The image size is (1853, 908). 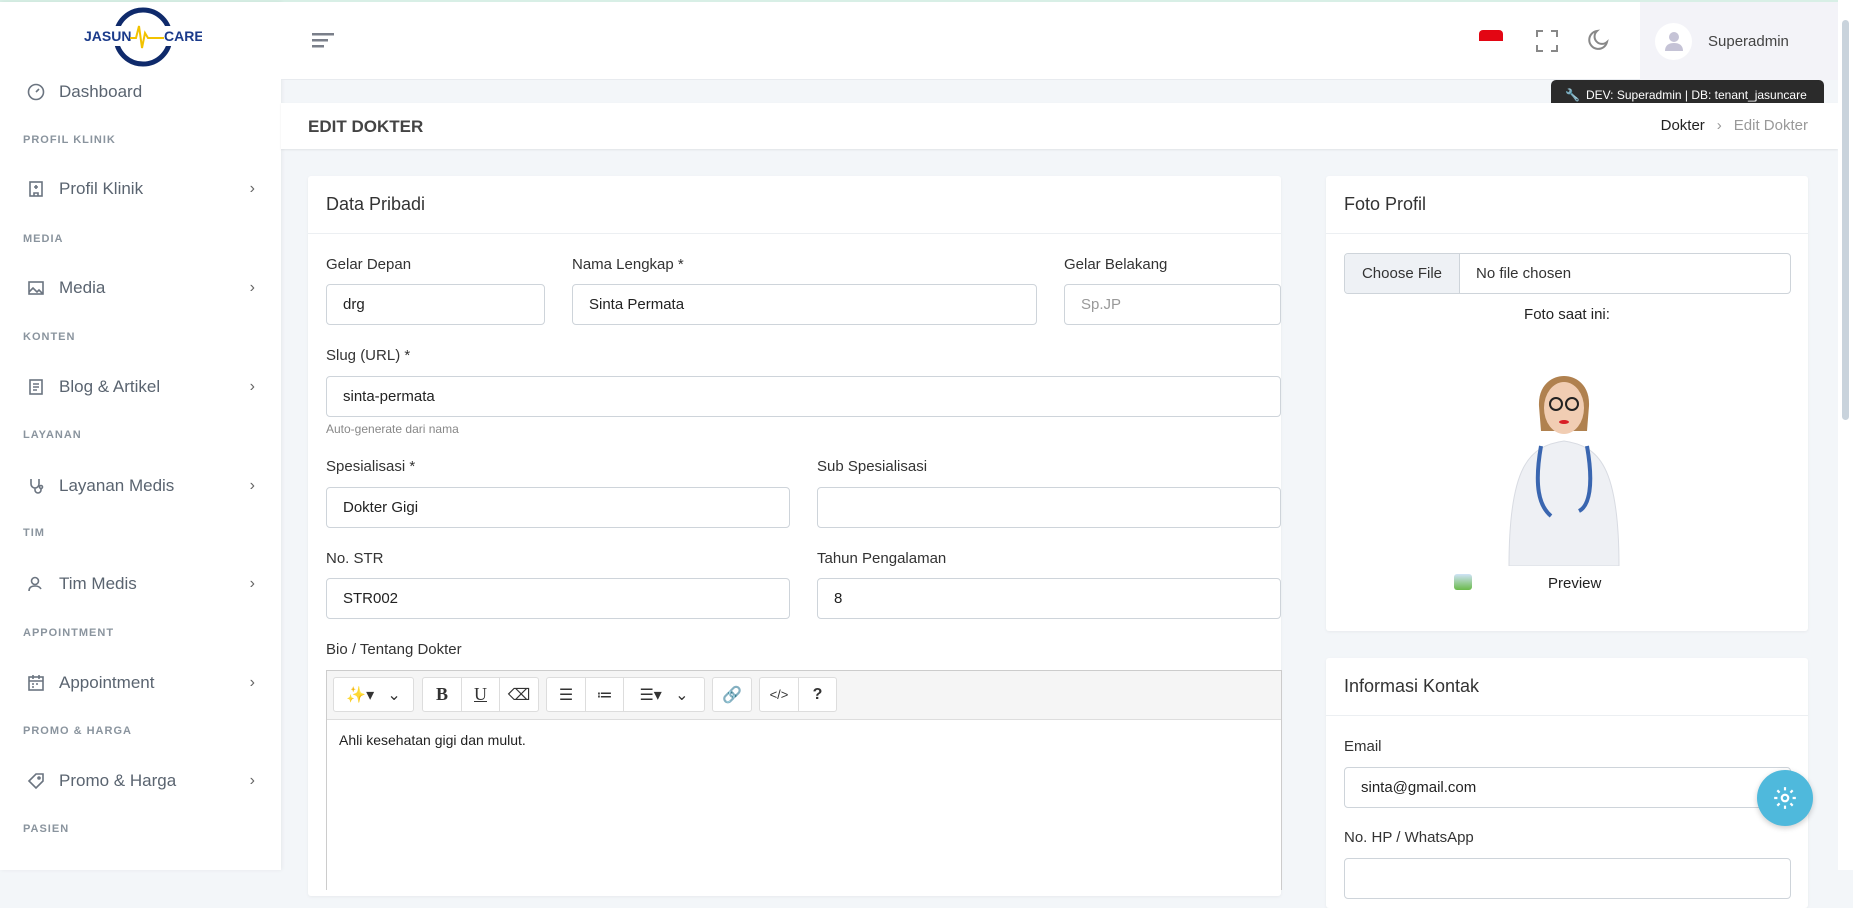 I want to click on no-hp-input, so click(x=1567, y=878).